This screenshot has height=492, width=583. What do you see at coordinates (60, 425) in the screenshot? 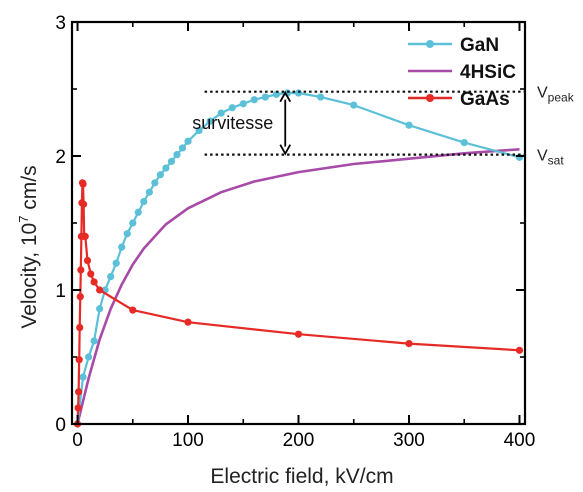
I see `y-tick-label: 0` at bounding box center [60, 425].